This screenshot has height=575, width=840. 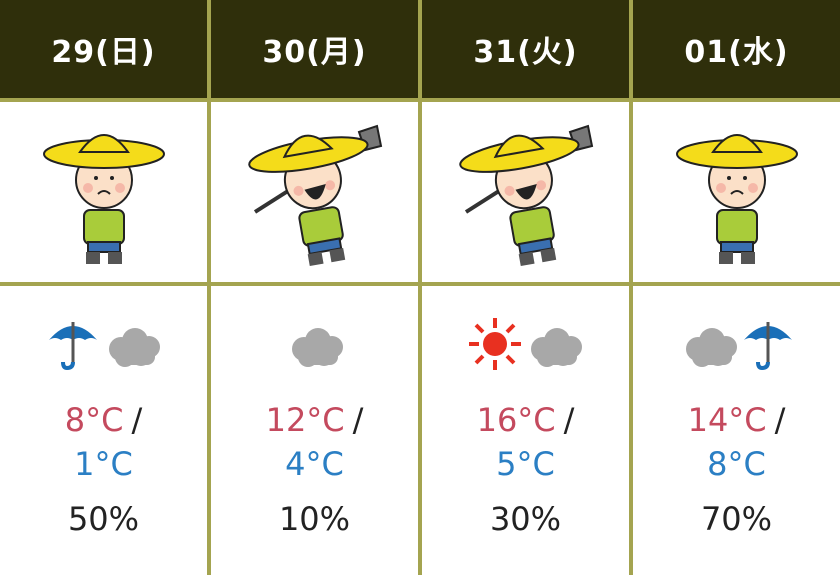 I want to click on sun-icon, so click(x=495, y=346).